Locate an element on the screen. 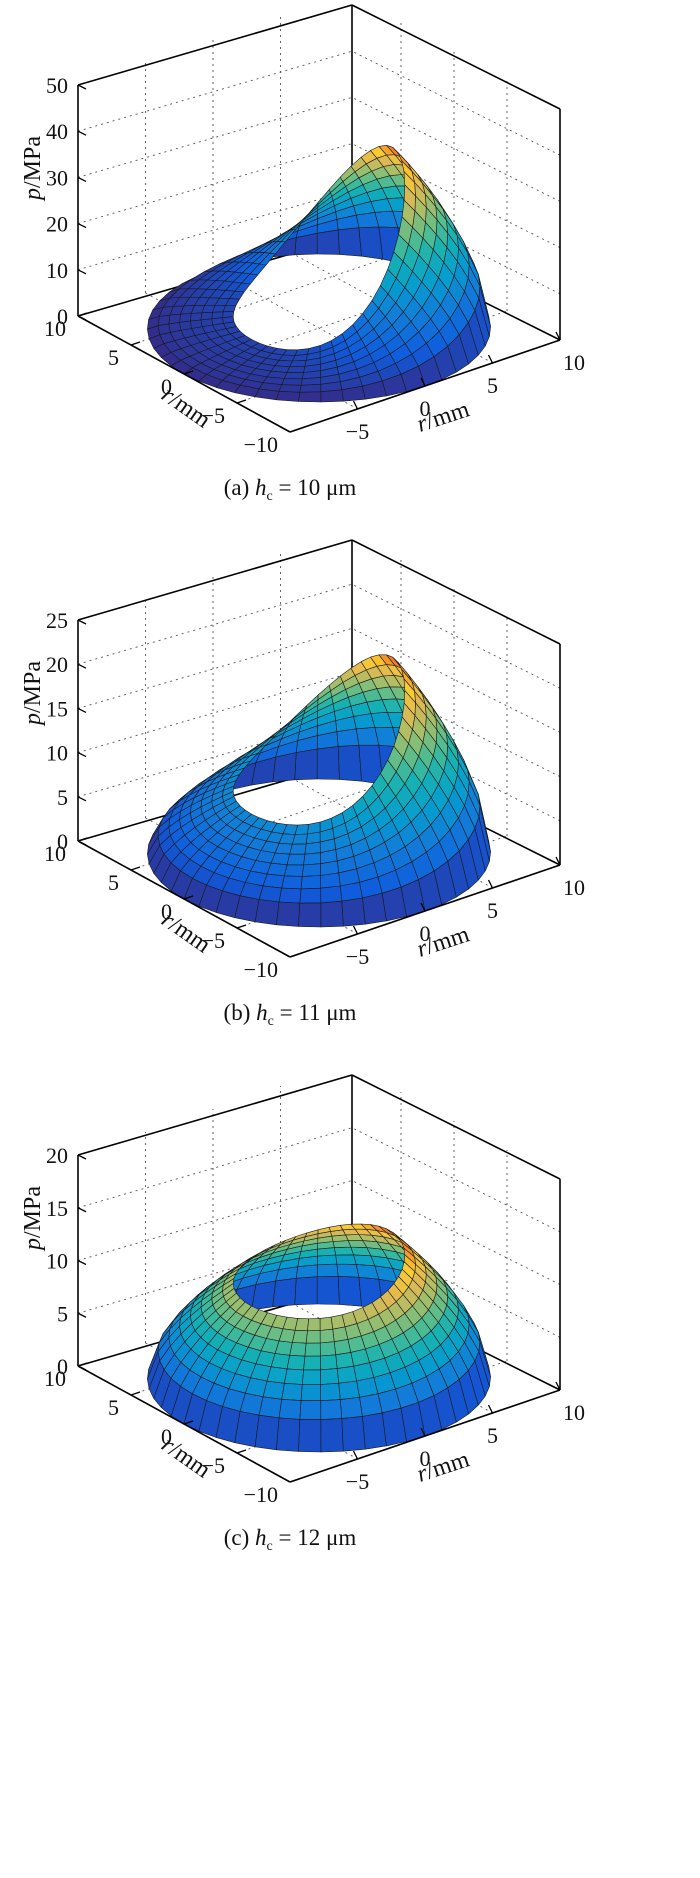 This screenshot has height=1878, width=700. floor-gridline is located at coordinates (319, 328).